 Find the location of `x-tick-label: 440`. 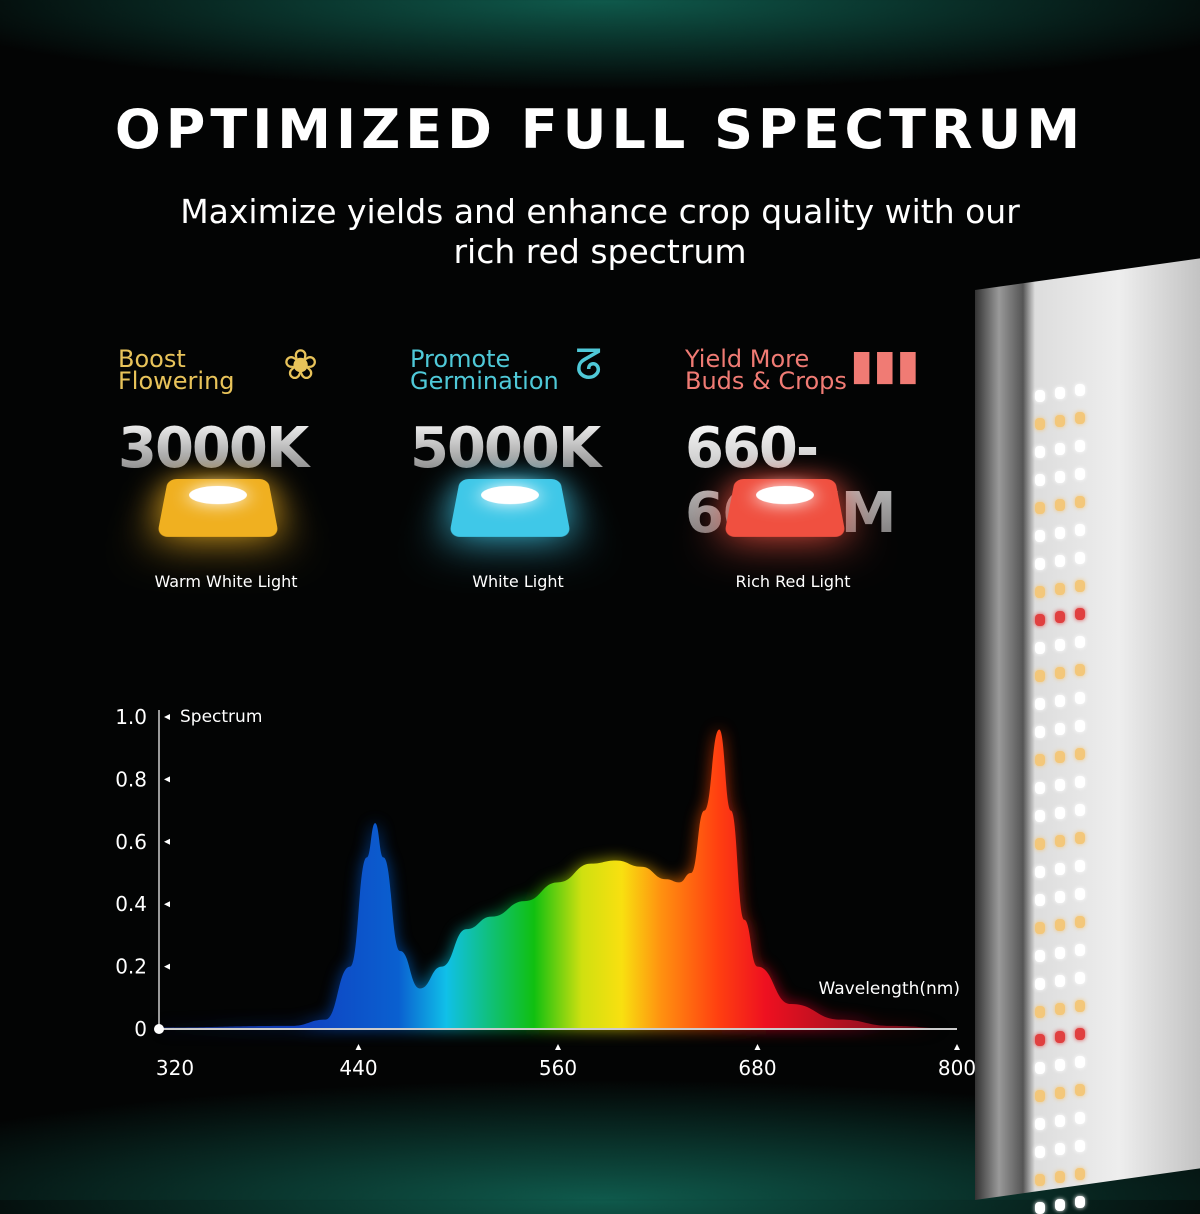

x-tick-label: 440 is located at coordinates (358, 1068).